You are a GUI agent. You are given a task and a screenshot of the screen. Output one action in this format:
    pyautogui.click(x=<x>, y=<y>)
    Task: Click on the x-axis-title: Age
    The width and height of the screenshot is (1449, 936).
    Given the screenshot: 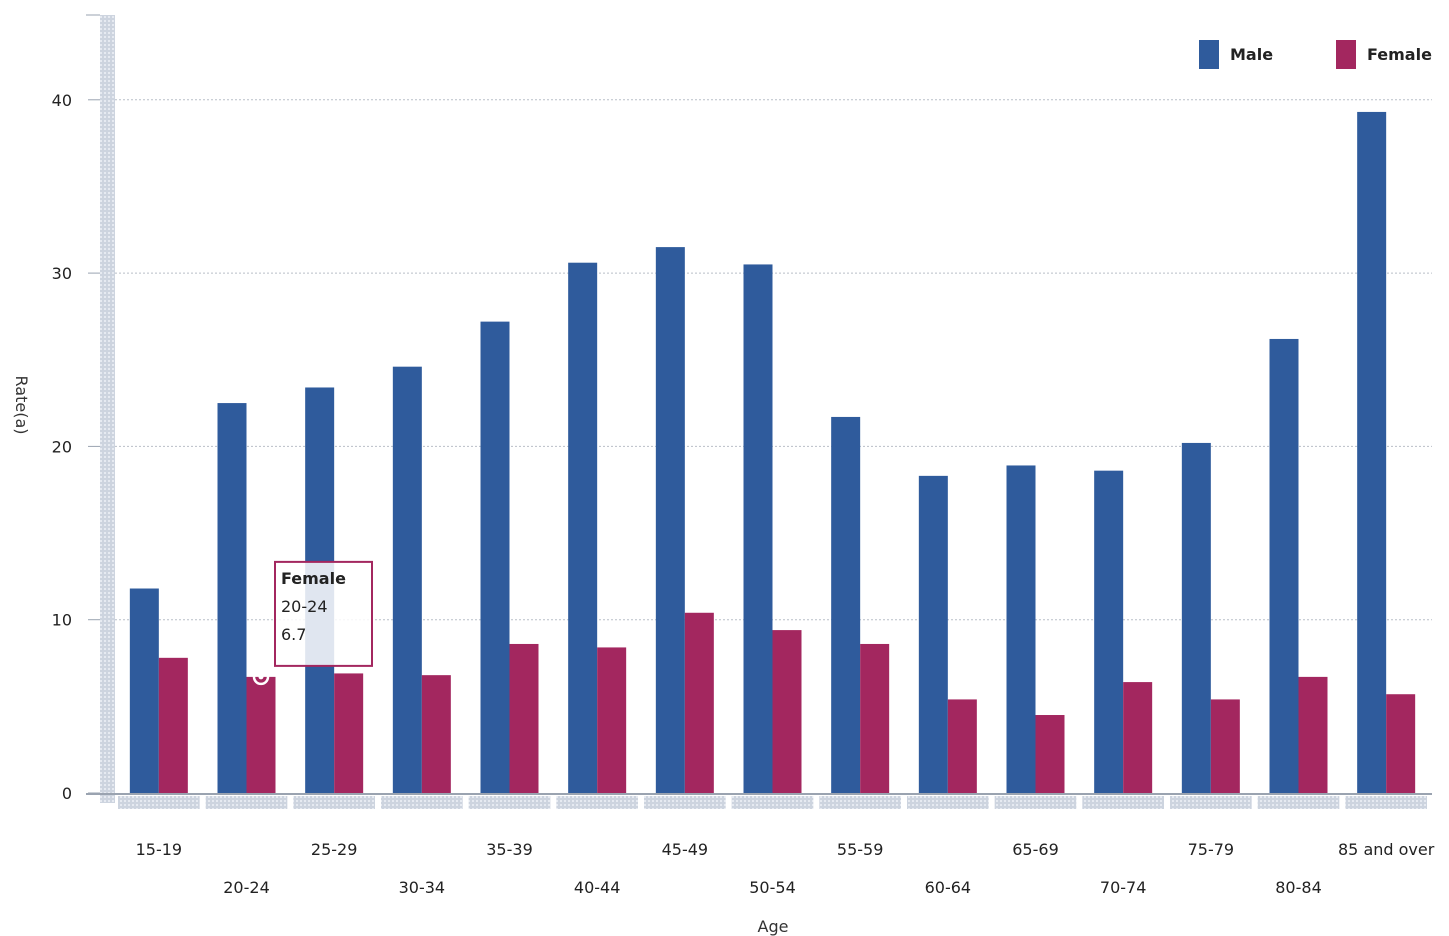 What is the action you would take?
    pyautogui.click(x=773, y=926)
    